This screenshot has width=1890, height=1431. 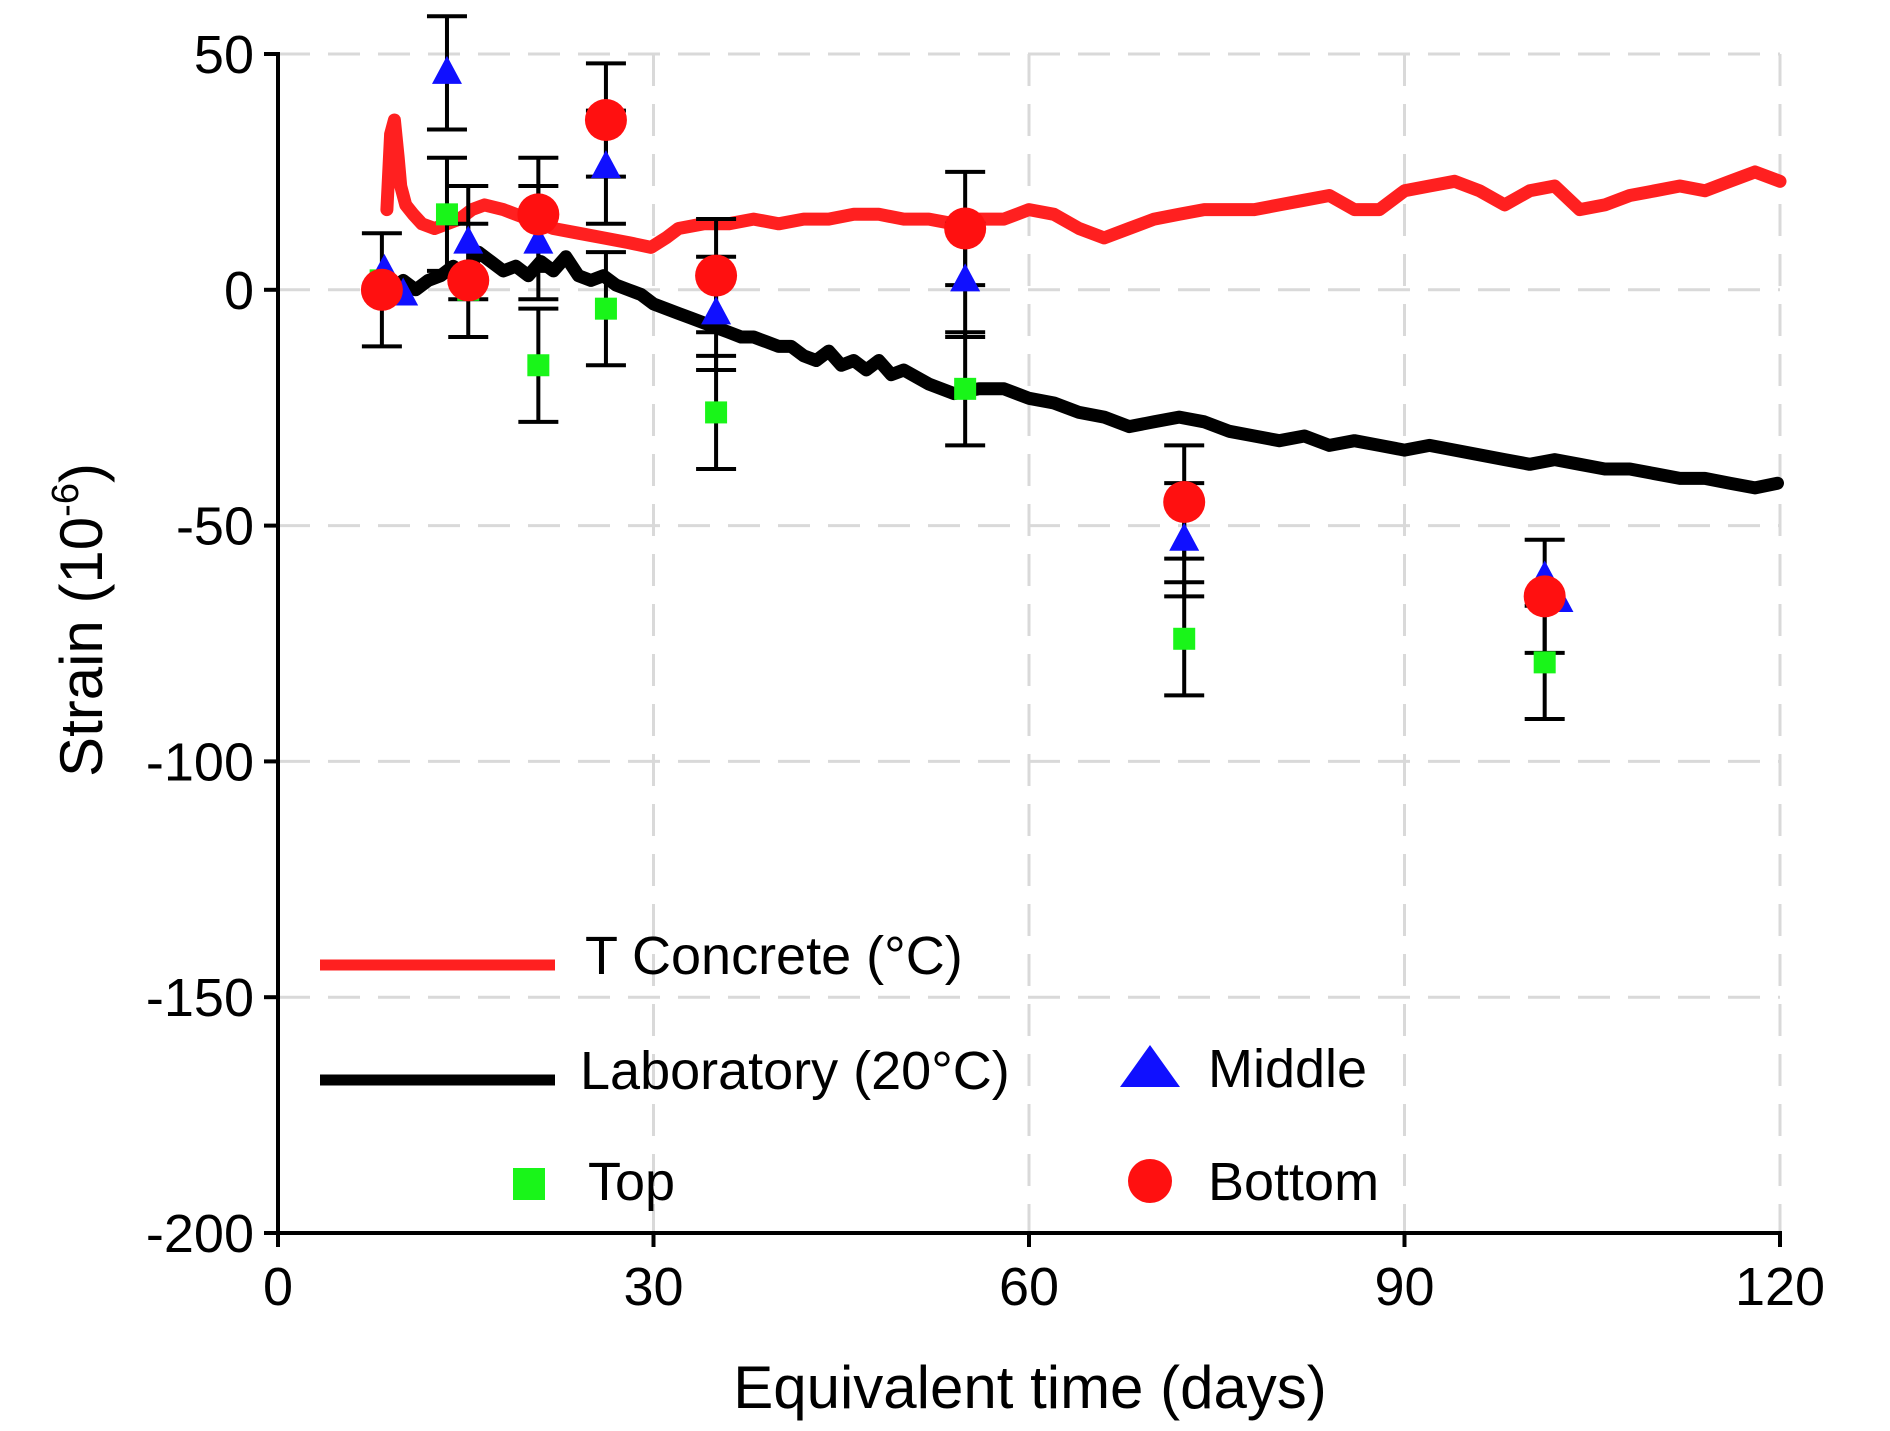 I want to click on x-tick-label: 0, so click(x=278, y=1287).